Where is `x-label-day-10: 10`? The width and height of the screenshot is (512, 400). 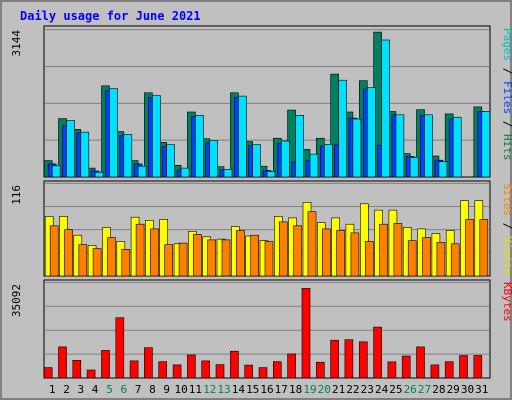 x-label-day-10: 10 is located at coordinates (180, 389).